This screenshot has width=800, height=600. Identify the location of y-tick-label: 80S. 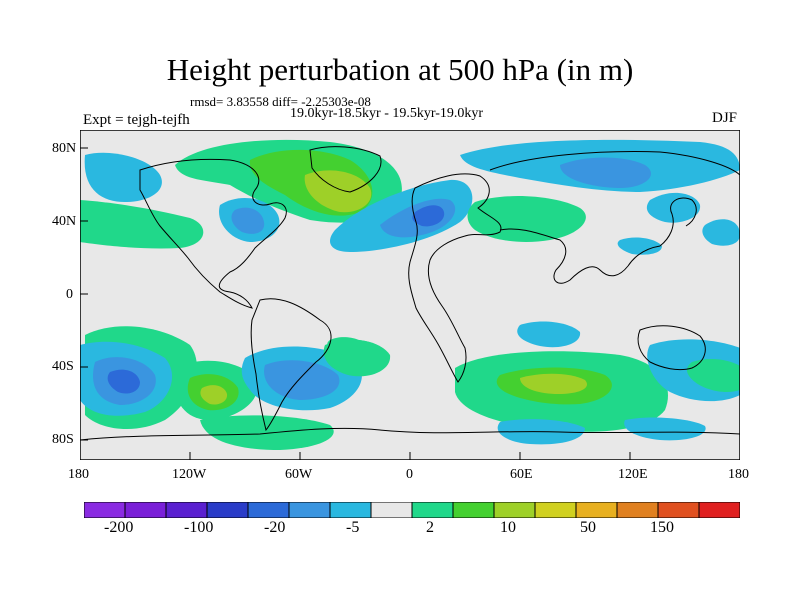
(63, 439).